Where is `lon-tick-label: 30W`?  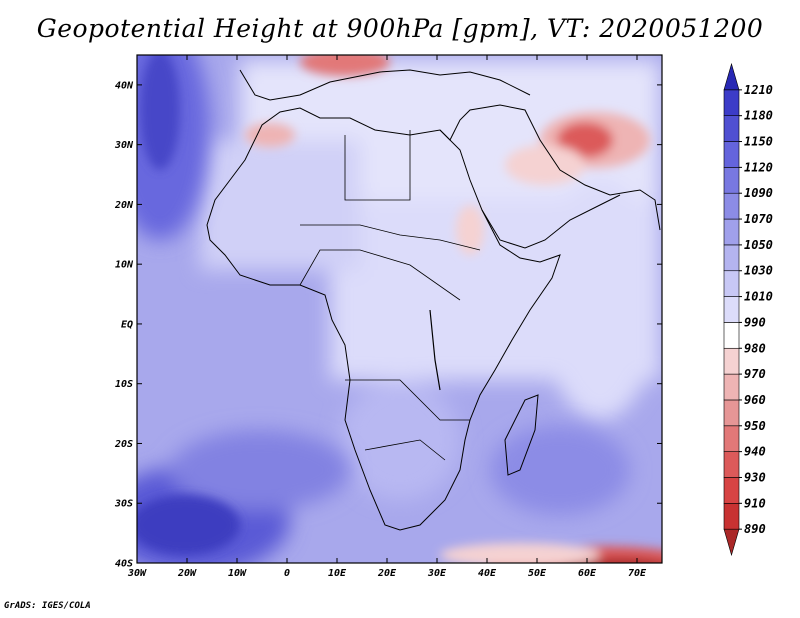 lon-tick-label: 30W is located at coordinates (137, 573).